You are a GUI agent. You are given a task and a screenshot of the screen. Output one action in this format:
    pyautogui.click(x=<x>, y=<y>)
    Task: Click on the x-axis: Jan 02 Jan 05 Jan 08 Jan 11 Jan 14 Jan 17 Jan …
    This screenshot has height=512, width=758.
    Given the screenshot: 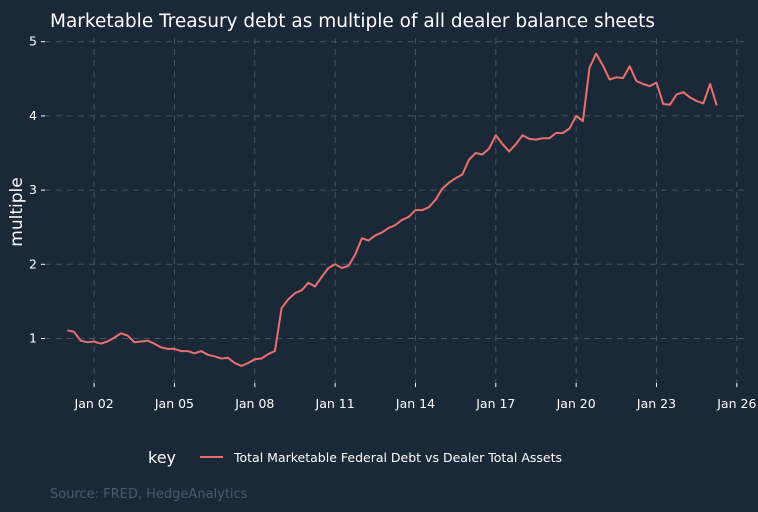 What is the action you would take?
    pyautogui.click(x=415, y=397)
    